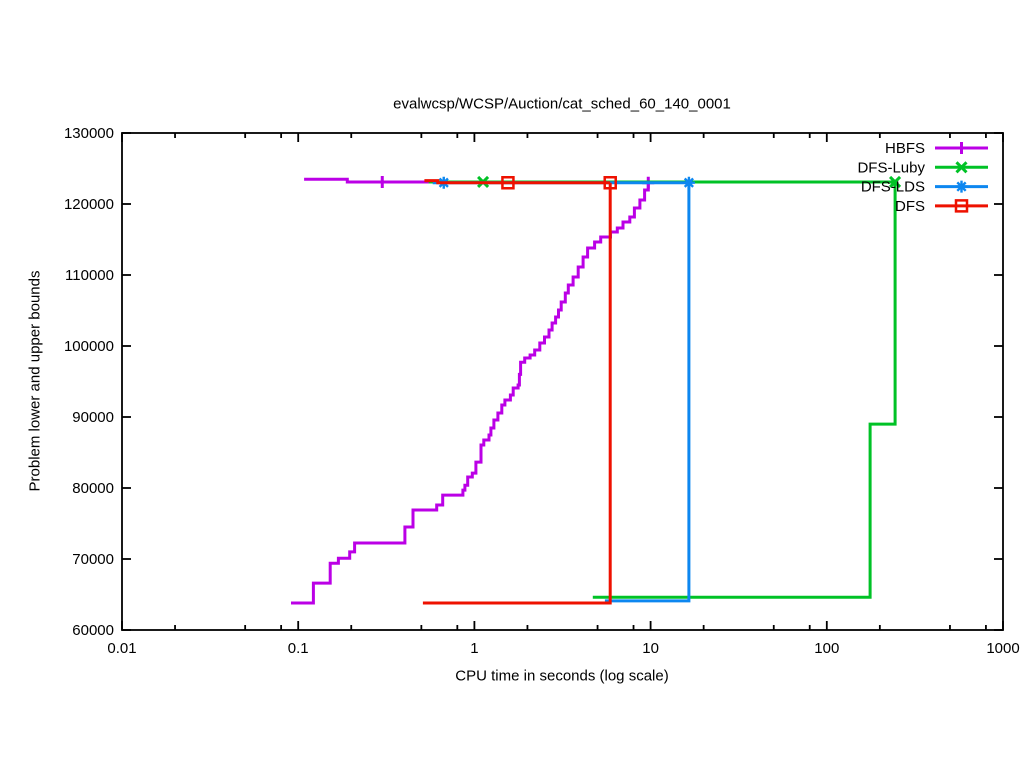  Describe the element at coordinates (922, 177) in the screenshot. I see `legend: HBFS DFS-Luby DFS-LDS DFS` at that location.